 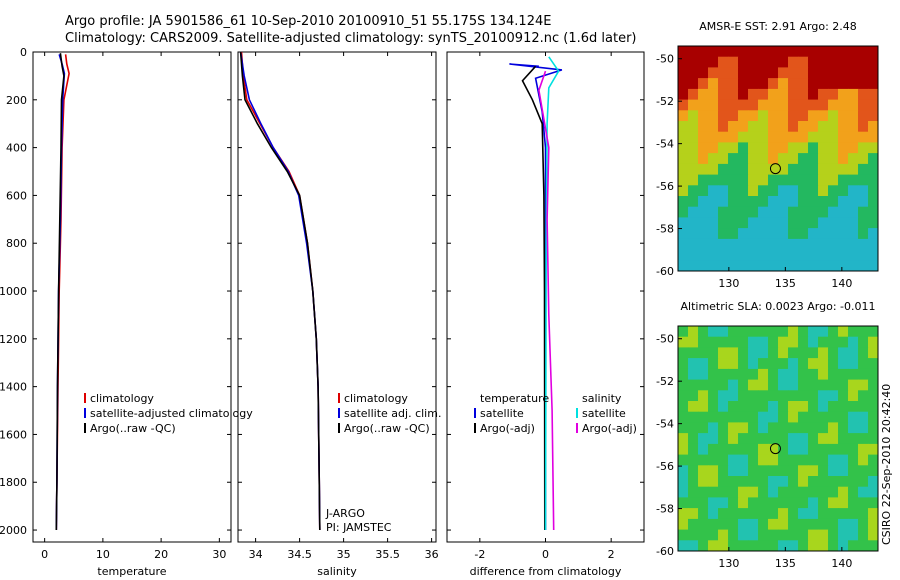 What do you see at coordinates (392, 413) in the screenshot?
I see `legend-entry: satellite adj. clim.` at bounding box center [392, 413].